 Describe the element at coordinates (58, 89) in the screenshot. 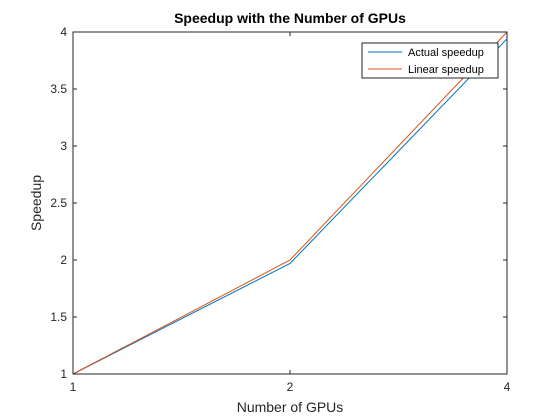

I see `y-tick-label: 3.5` at that location.